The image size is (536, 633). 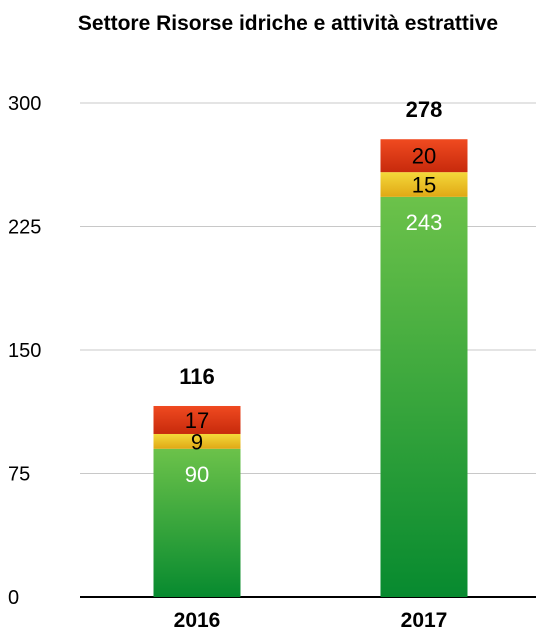 I want to click on total-label: 116, so click(x=197, y=376).